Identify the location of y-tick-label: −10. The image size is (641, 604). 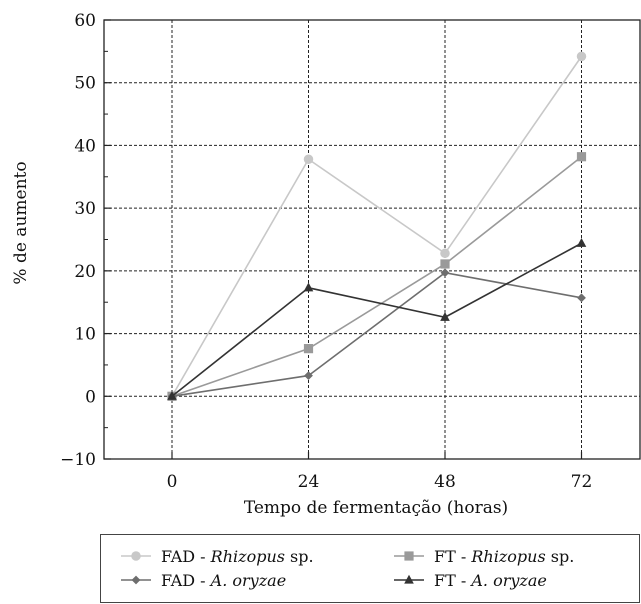
(78, 460).